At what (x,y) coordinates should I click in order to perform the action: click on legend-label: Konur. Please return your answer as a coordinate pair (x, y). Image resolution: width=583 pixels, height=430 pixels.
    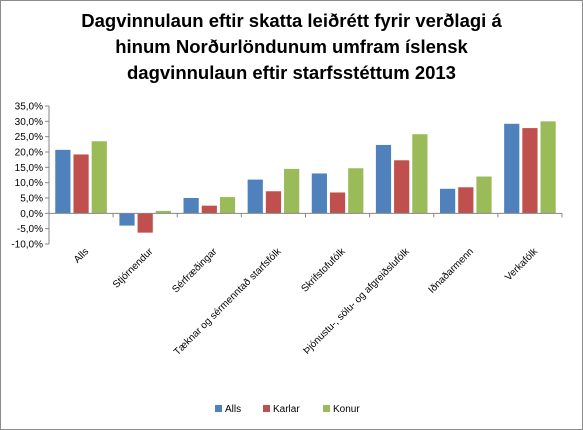
    Looking at the image, I should click on (346, 409).